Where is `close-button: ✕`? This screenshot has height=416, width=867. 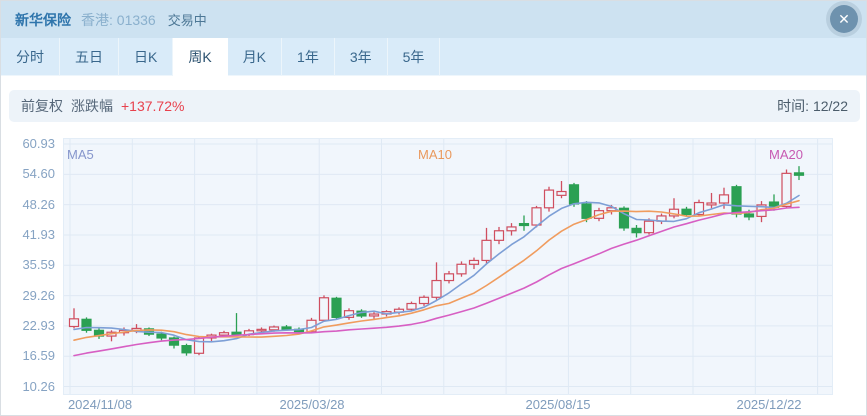
close-button: ✕ is located at coordinates (844, 19).